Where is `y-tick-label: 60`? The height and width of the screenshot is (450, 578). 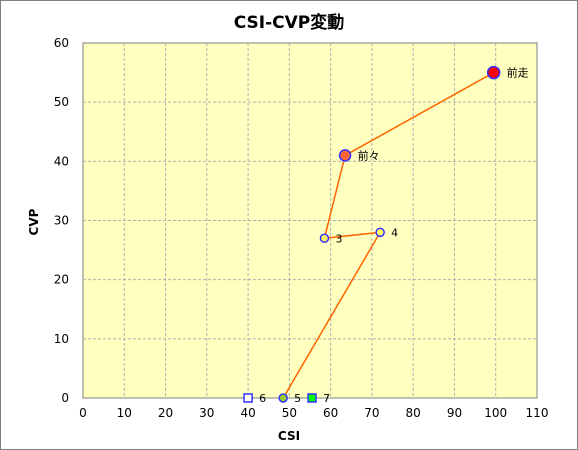
y-tick-label: 60 is located at coordinates (61, 43).